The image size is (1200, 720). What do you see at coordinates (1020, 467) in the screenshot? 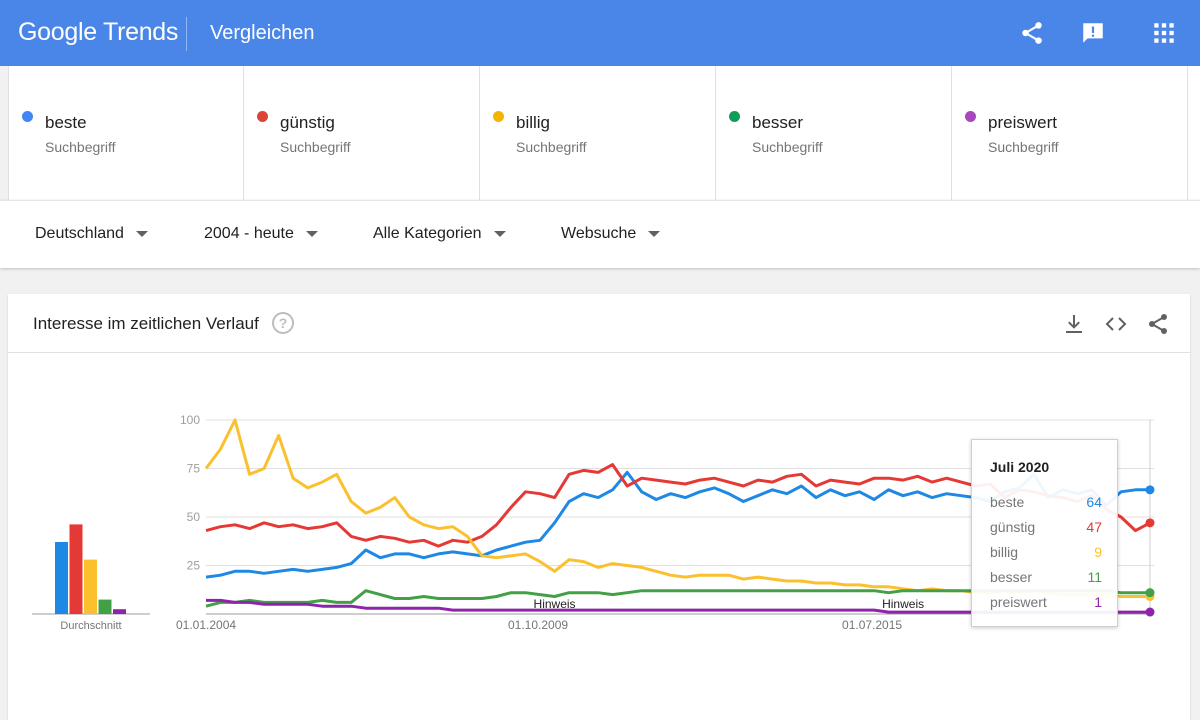
I see `tooltip-date: Juli 2020` at bounding box center [1020, 467].